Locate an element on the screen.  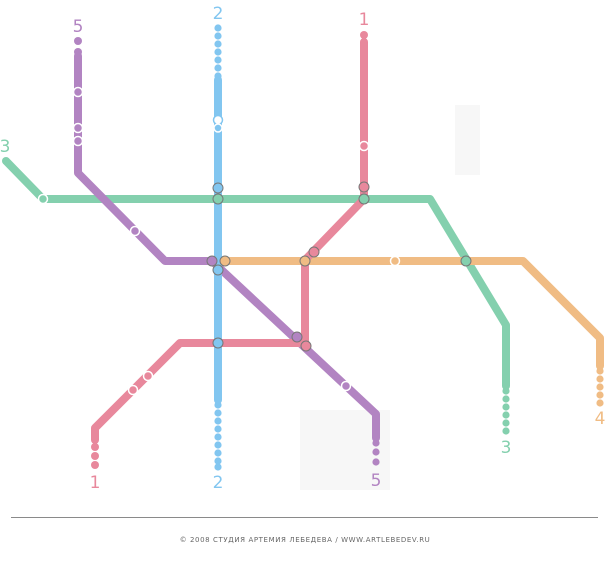
line-2-label-bottom: 2 is located at coordinates (218, 483).